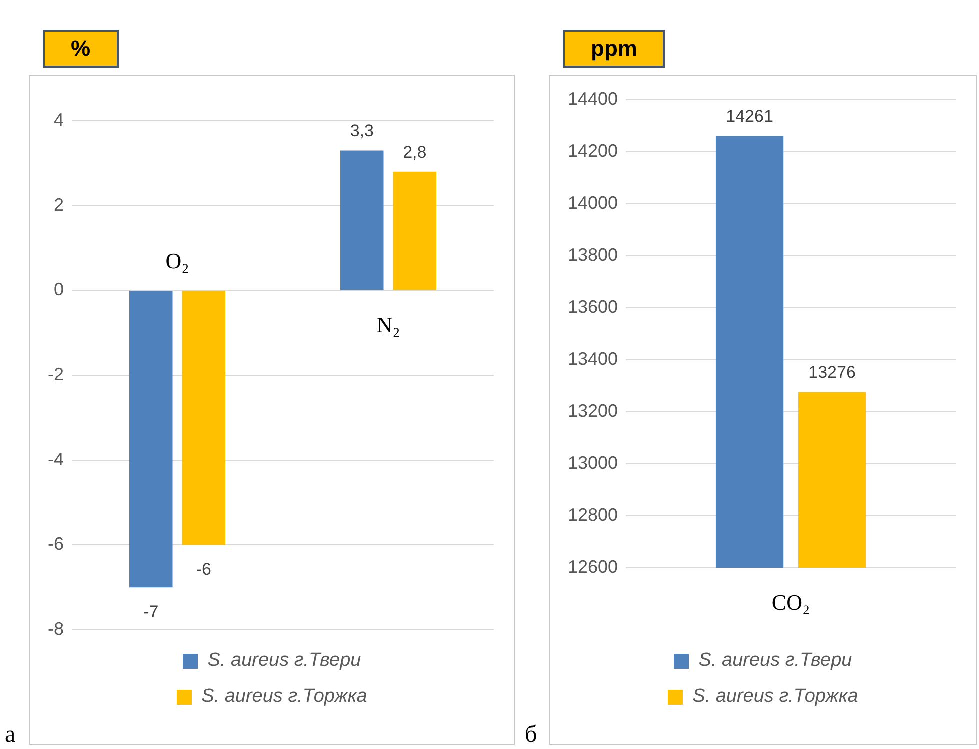 This screenshot has height=749, width=979. I want to click on y-tick-label: 13000, so click(593, 462).